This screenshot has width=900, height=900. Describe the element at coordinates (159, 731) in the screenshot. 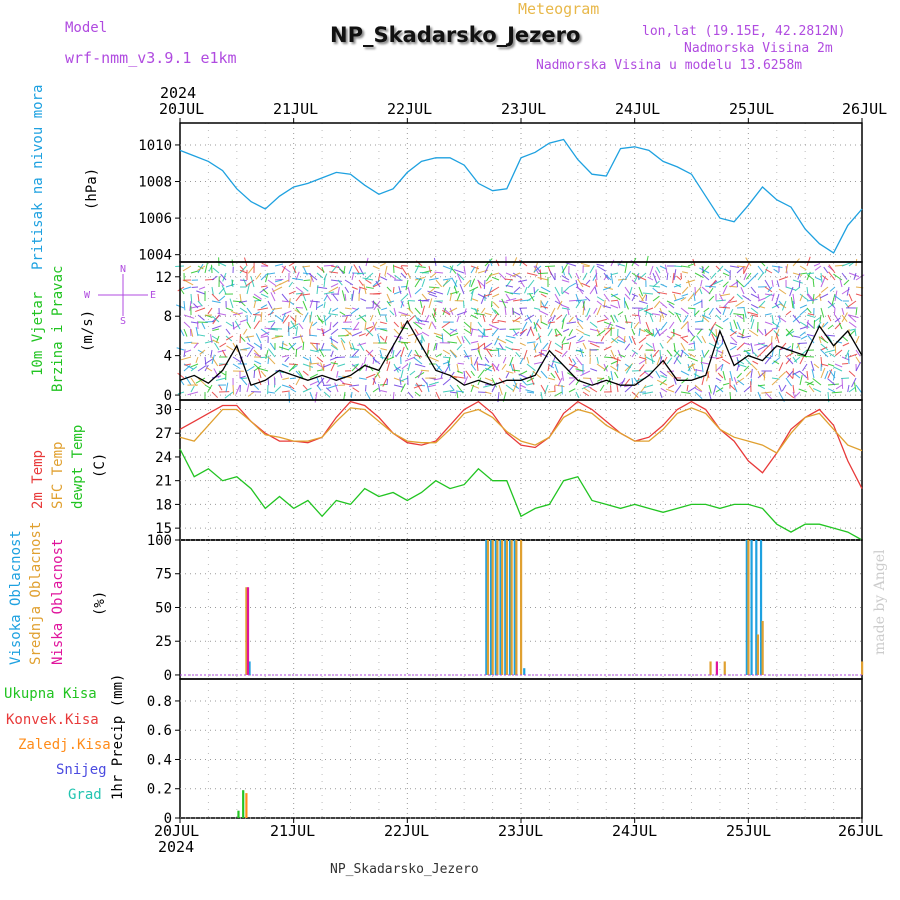

I see `precip-tick-label: 0.6` at that location.